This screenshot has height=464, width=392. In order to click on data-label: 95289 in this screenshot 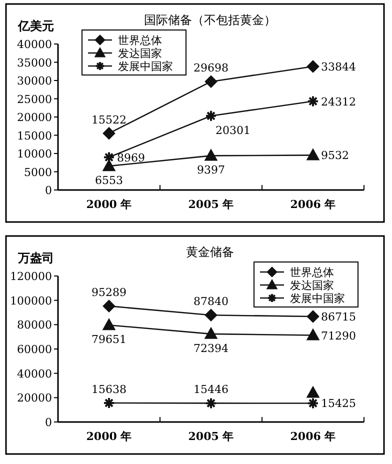, I will do `click(109, 293)`.